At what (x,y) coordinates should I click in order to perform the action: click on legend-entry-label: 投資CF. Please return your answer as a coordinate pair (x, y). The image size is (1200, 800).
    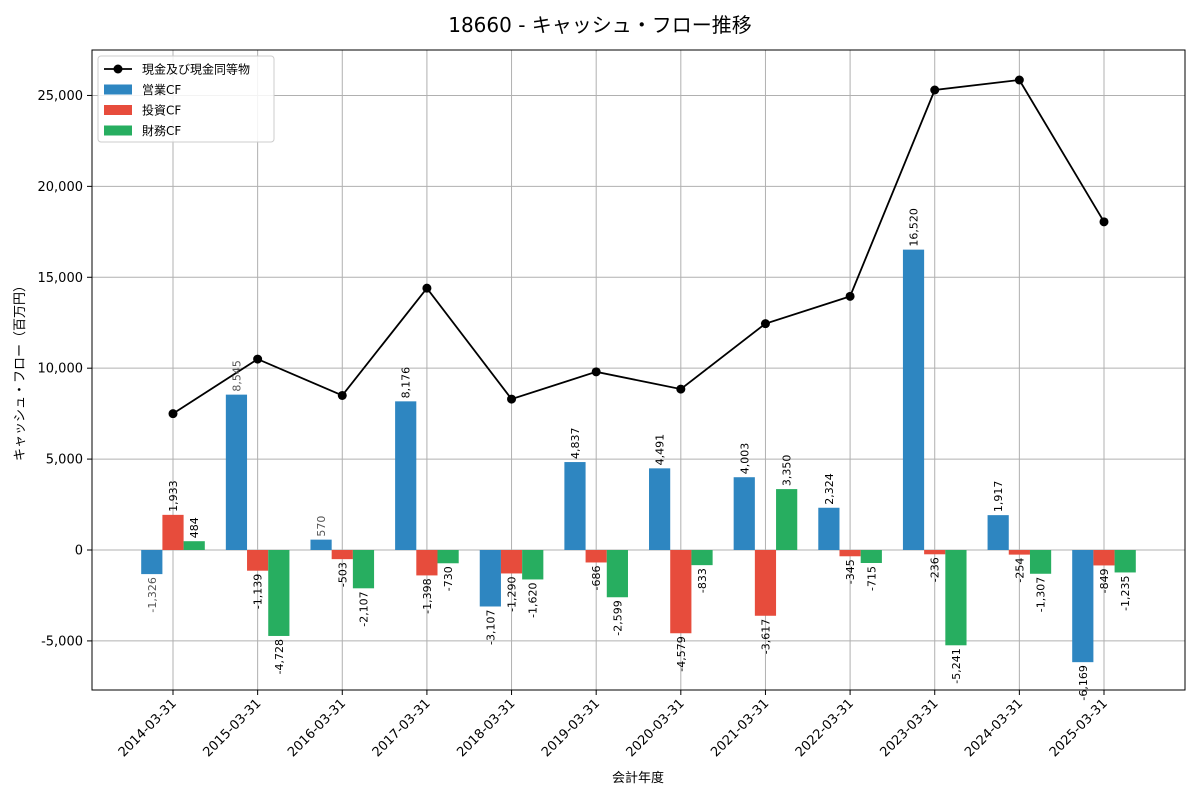
    Looking at the image, I should click on (161, 110).